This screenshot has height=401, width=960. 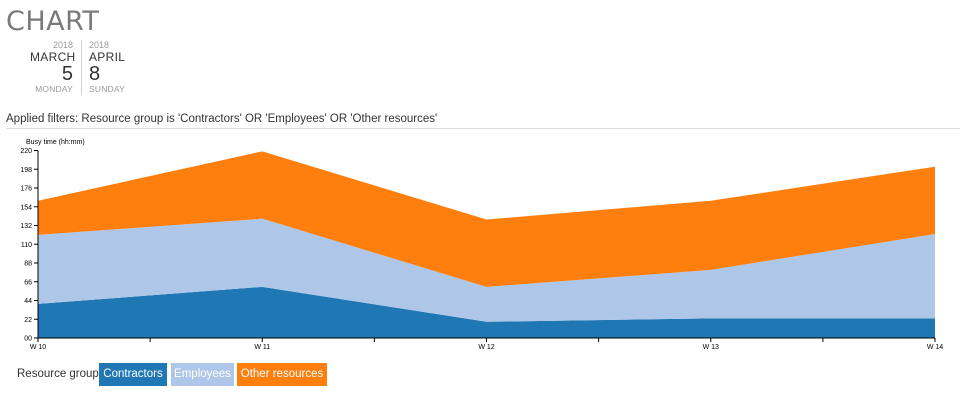 What do you see at coordinates (202, 374) in the screenshot?
I see `legend-item-employees: Employees` at bounding box center [202, 374].